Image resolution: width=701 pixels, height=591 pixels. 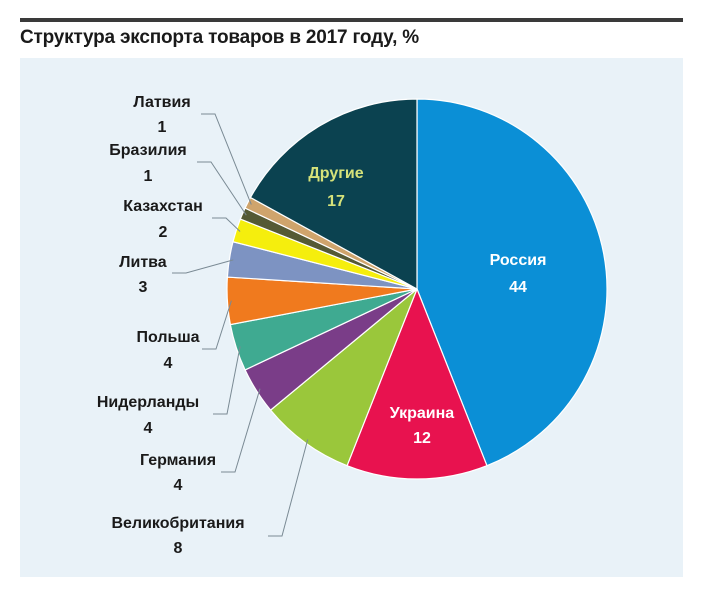 I want to click on slice-label-name: Украина, so click(x=422, y=413).